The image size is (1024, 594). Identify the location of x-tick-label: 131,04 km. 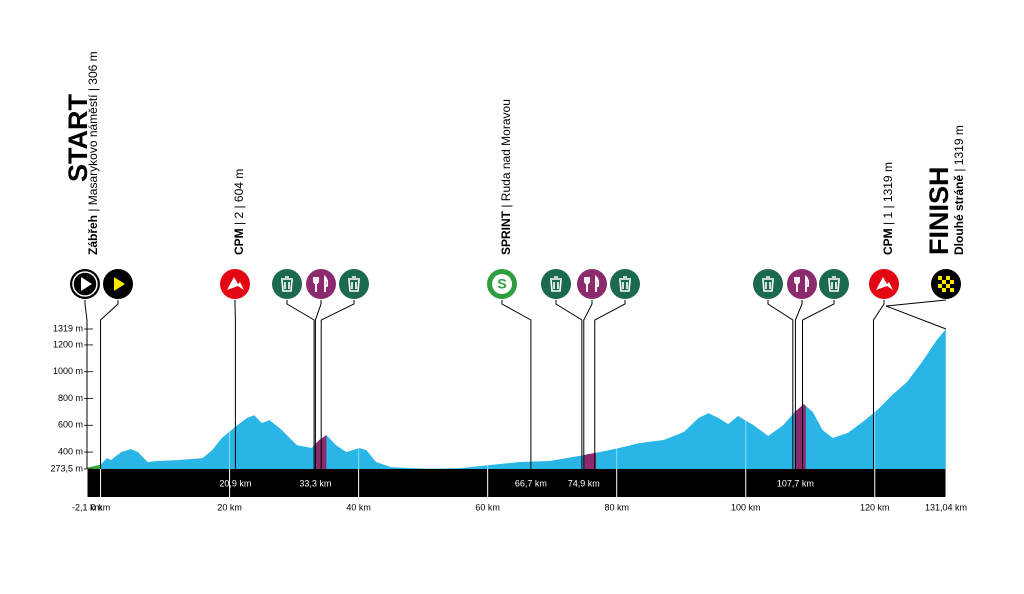
(946, 507).